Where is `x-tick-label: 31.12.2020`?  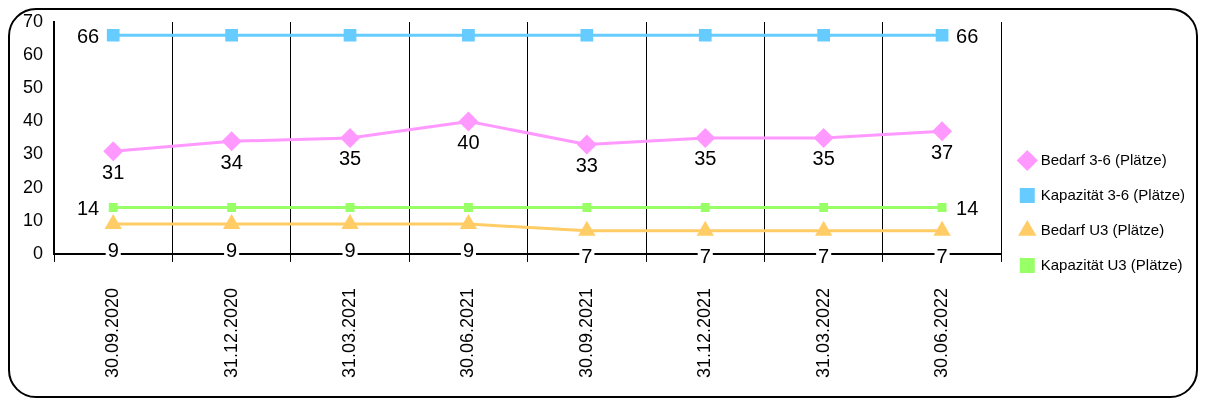 x-tick-label: 31.12.2020 is located at coordinates (230, 333).